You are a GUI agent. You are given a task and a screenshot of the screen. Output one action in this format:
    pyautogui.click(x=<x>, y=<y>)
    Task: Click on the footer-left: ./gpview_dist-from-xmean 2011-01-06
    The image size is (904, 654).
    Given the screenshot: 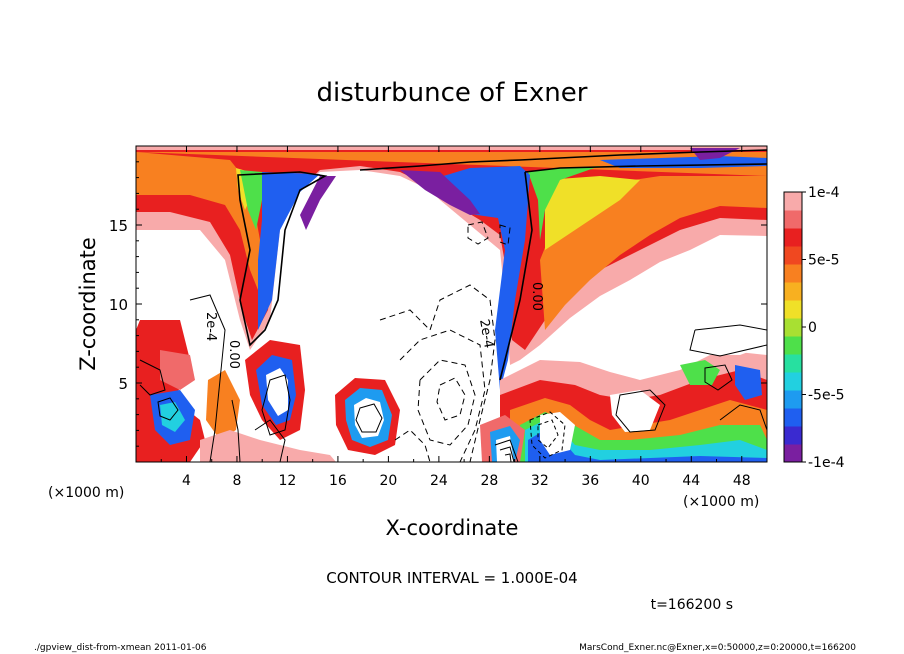 What is the action you would take?
    pyautogui.click(x=120, y=648)
    